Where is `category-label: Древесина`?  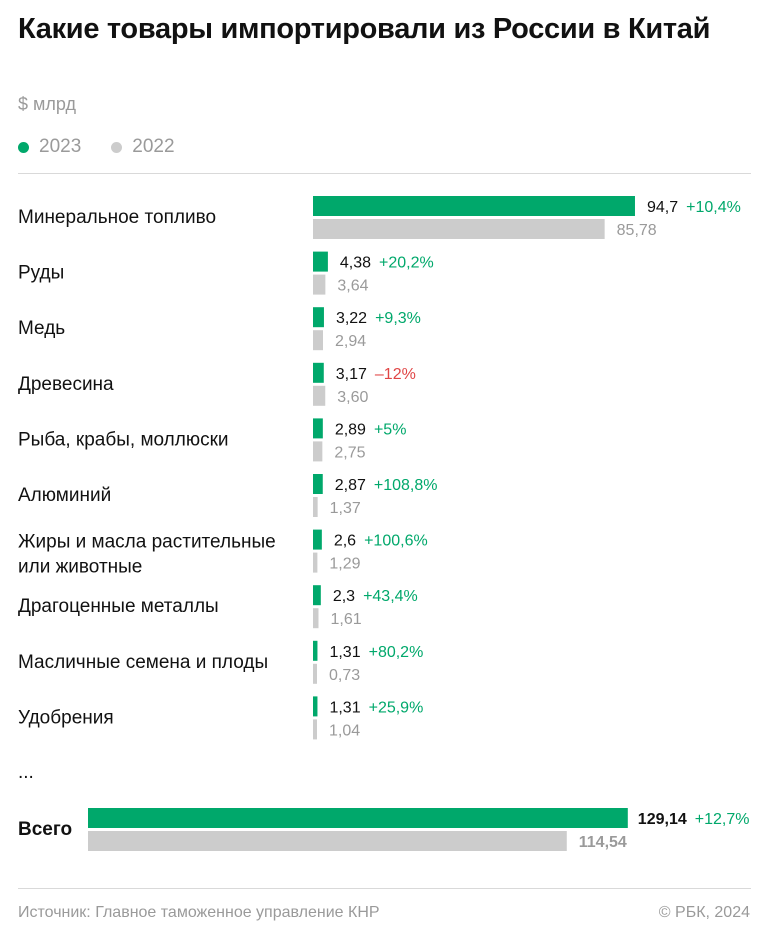 category-label: Древесина is located at coordinates (66, 384).